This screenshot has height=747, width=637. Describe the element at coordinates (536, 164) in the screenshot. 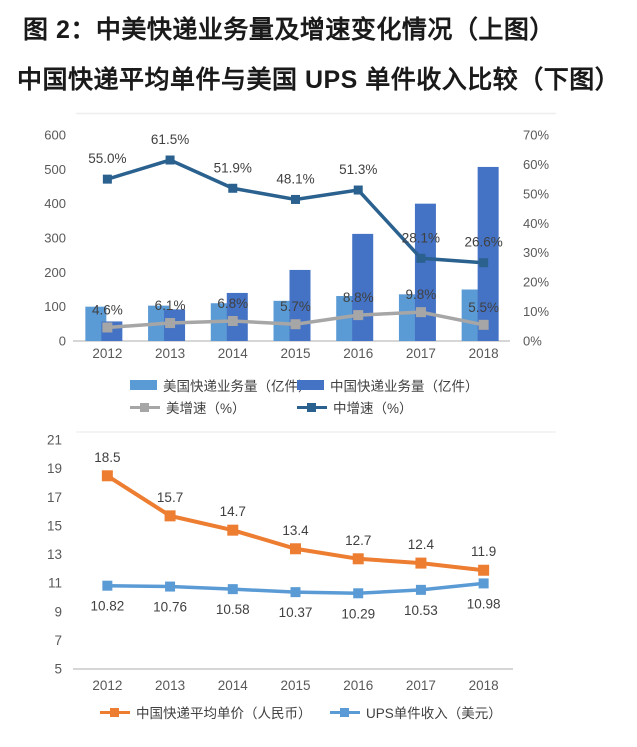

I see `right-axis-tick-label: 60%` at that location.